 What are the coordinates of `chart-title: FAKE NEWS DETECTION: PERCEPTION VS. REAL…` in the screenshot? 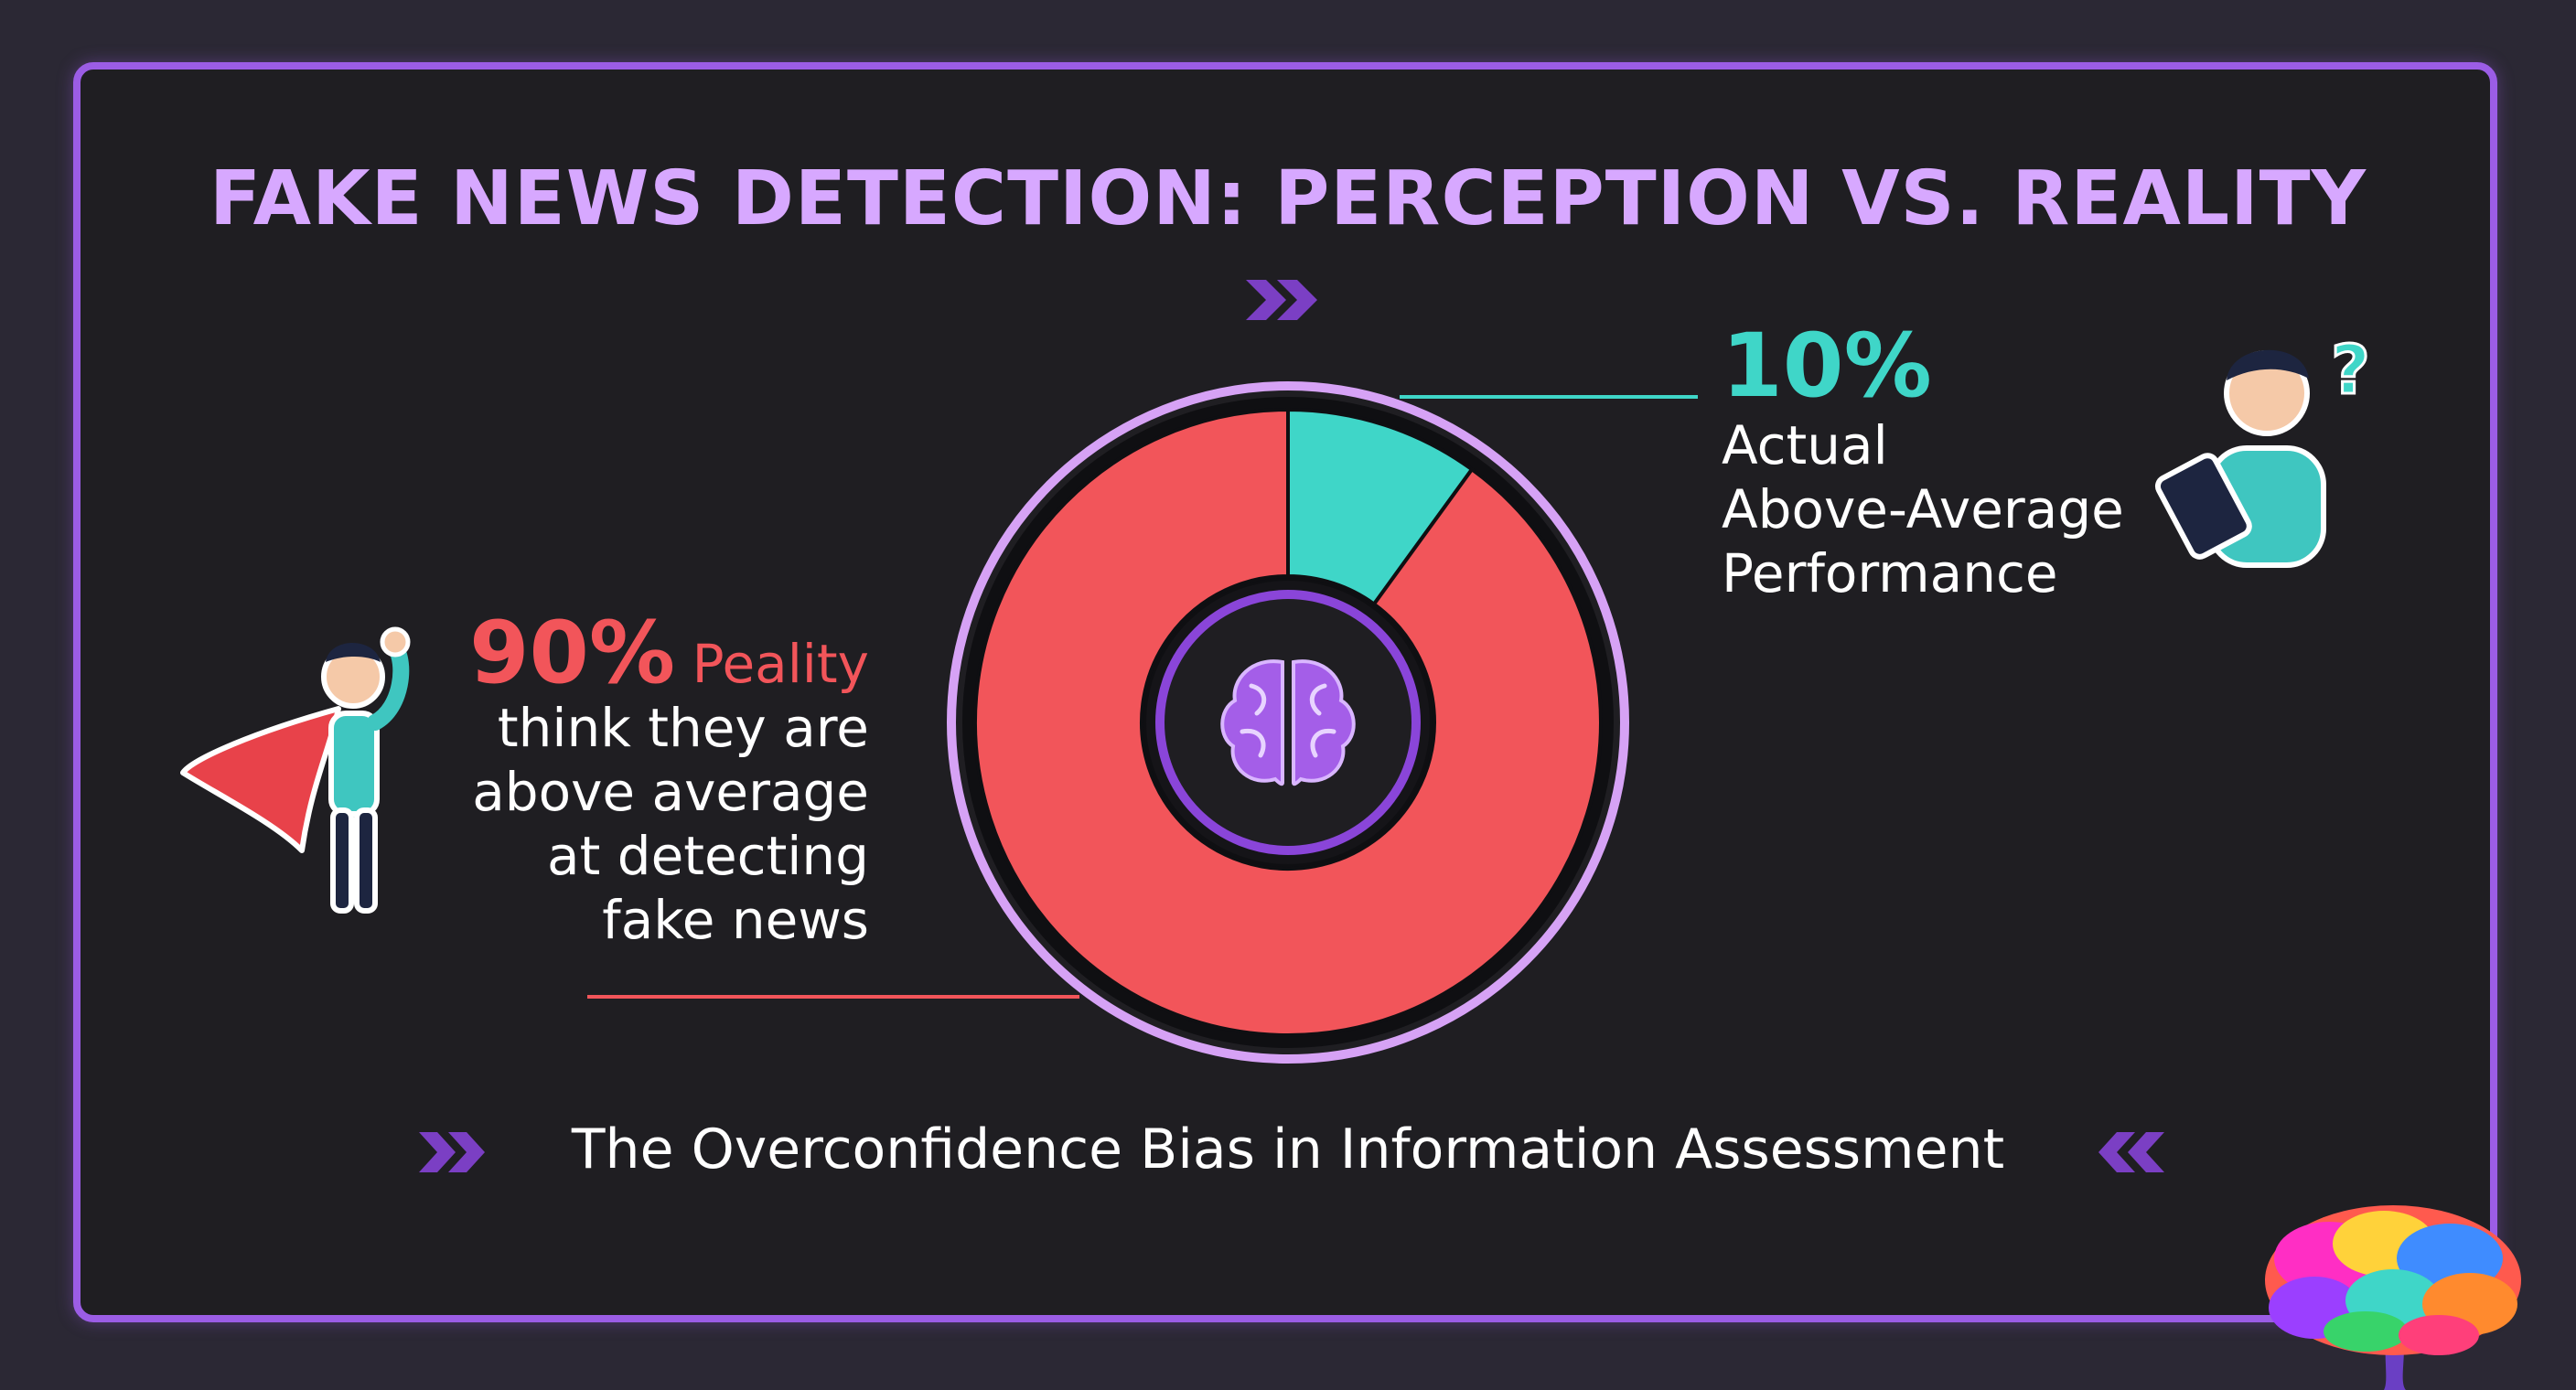 It's located at (1288, 199).